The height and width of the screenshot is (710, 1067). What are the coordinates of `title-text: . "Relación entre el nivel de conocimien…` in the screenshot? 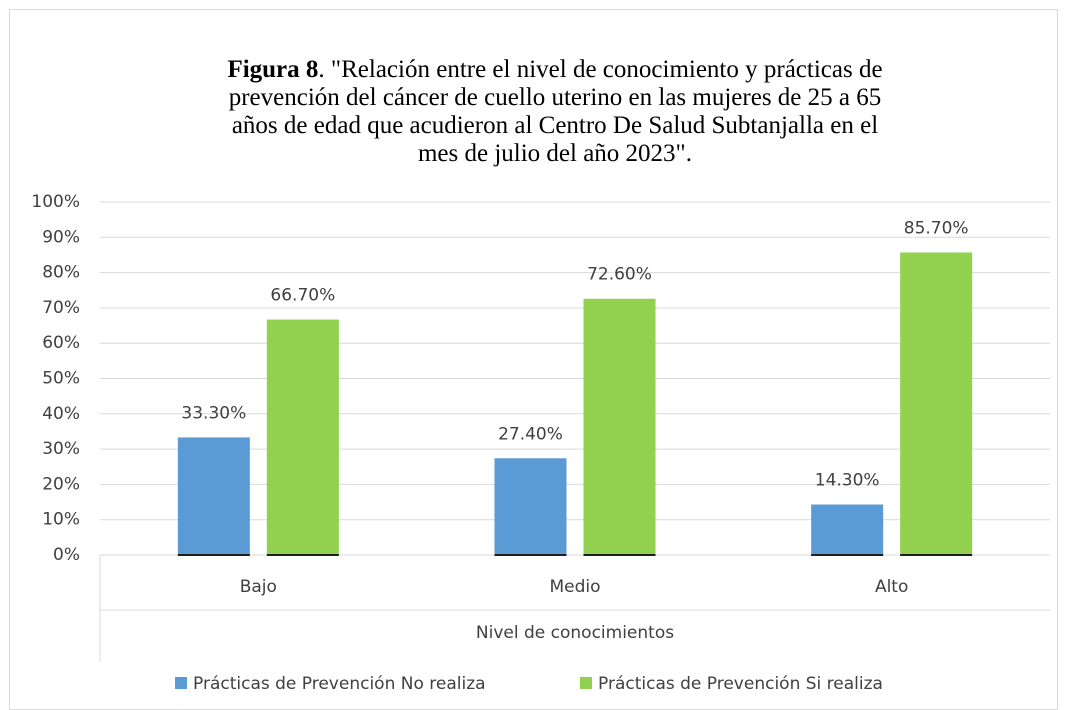 It's located at (555, 111).